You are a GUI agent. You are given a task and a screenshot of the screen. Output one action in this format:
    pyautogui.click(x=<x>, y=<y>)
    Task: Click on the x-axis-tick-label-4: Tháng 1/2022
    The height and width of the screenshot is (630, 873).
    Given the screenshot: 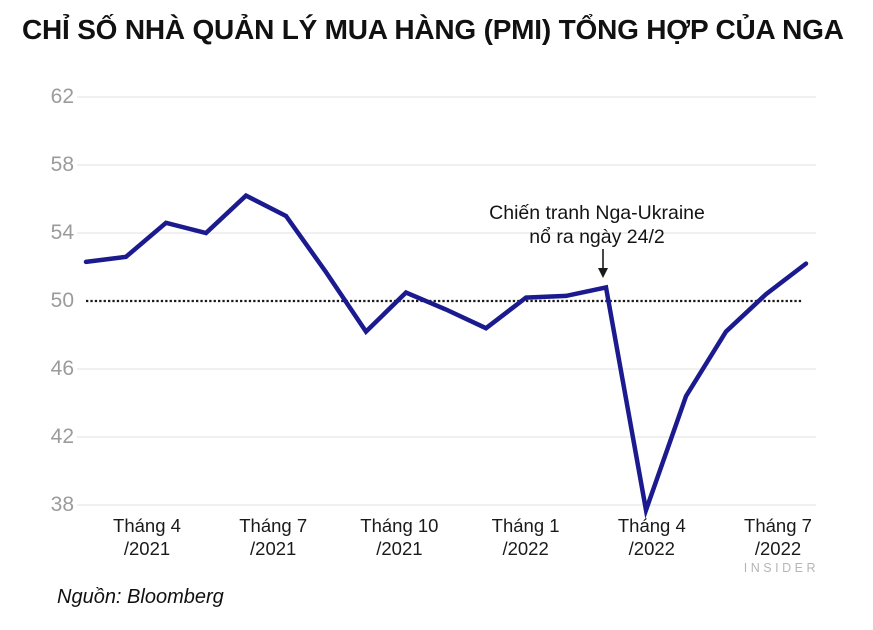 What is the action you would take?
    pyautogui.click(x=526, y=537)
    